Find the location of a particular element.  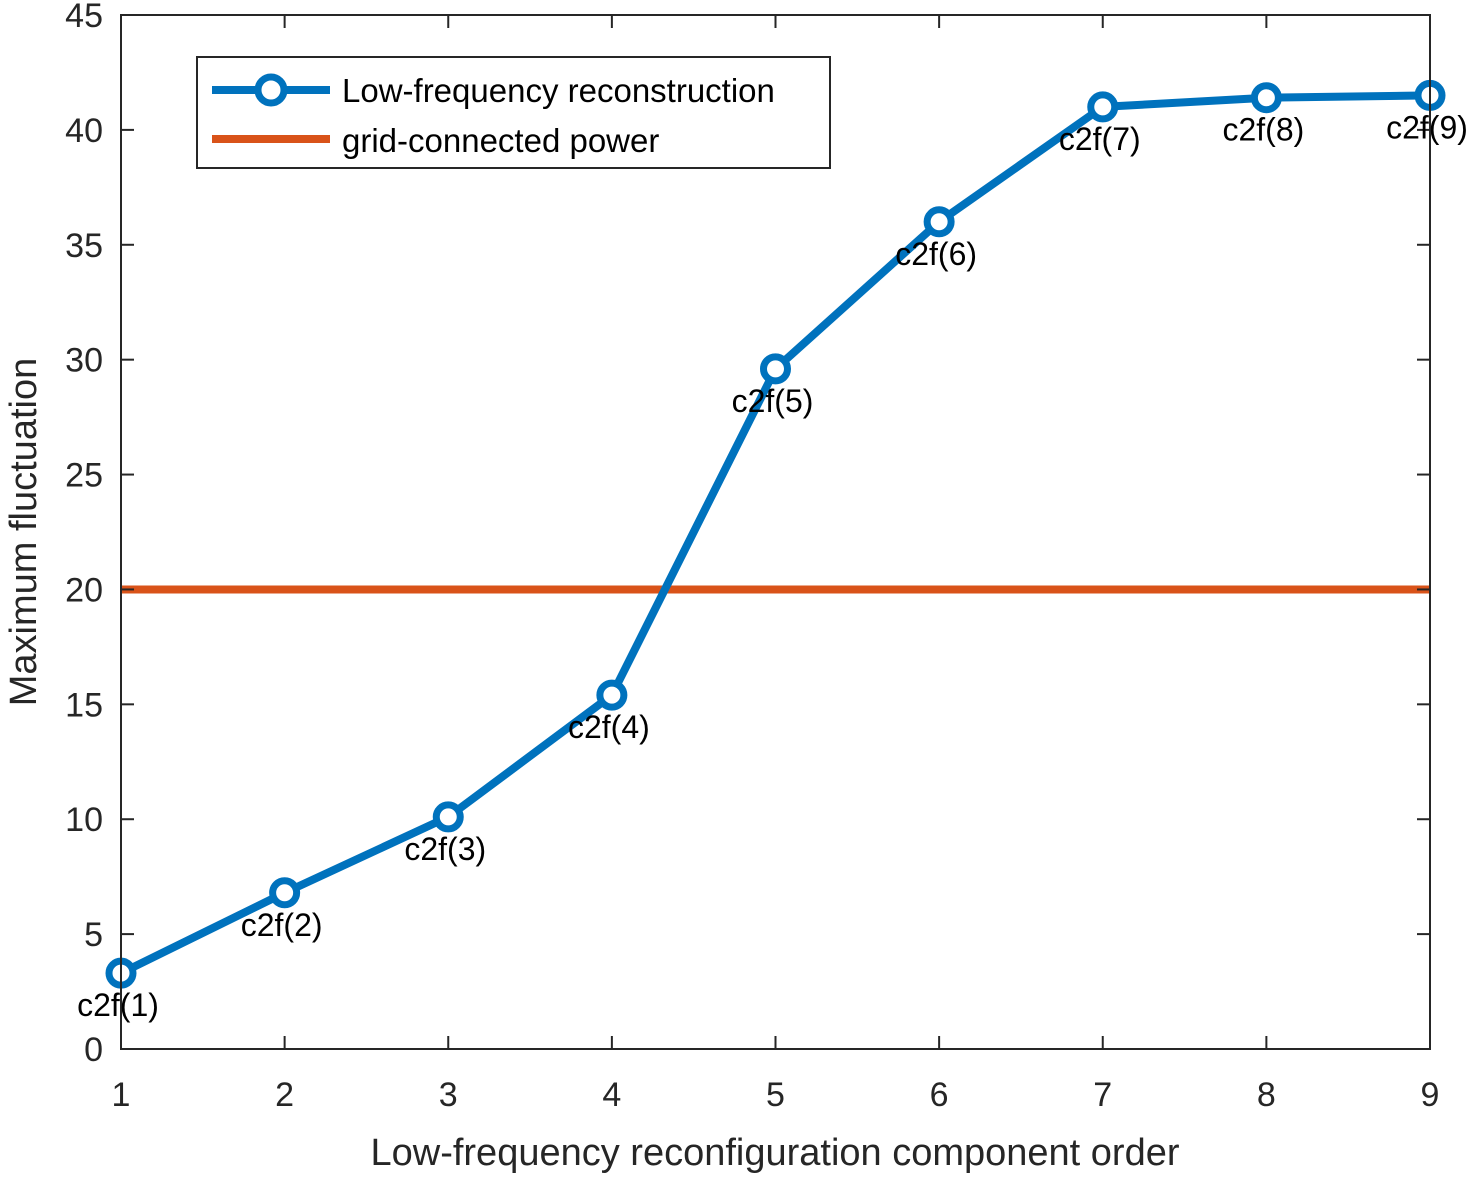

point-label-2: c2f(2) is located at coordinates (282, 925).